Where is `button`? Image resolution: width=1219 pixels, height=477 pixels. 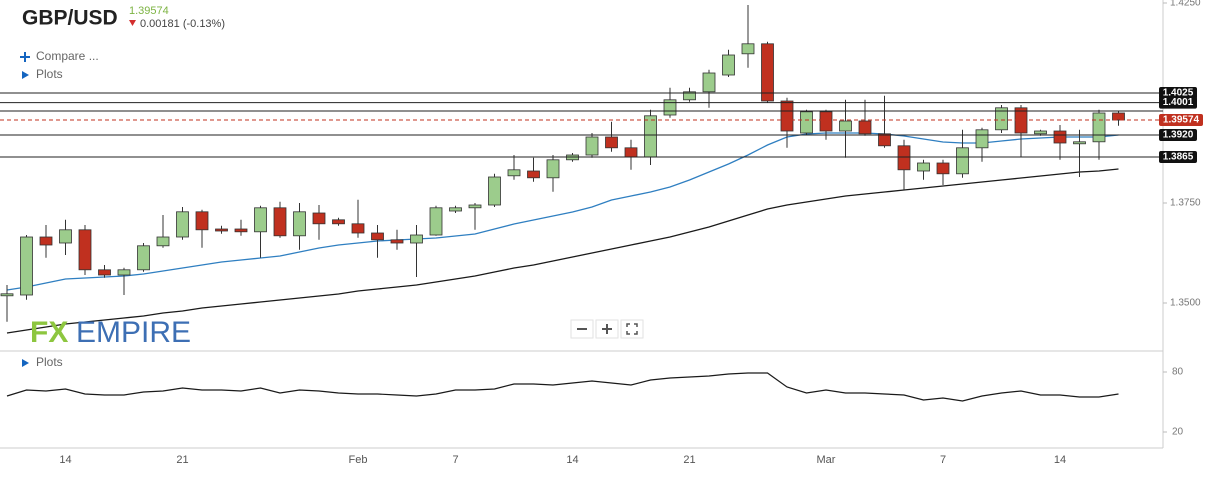
button is located at coordinates (632, 329).